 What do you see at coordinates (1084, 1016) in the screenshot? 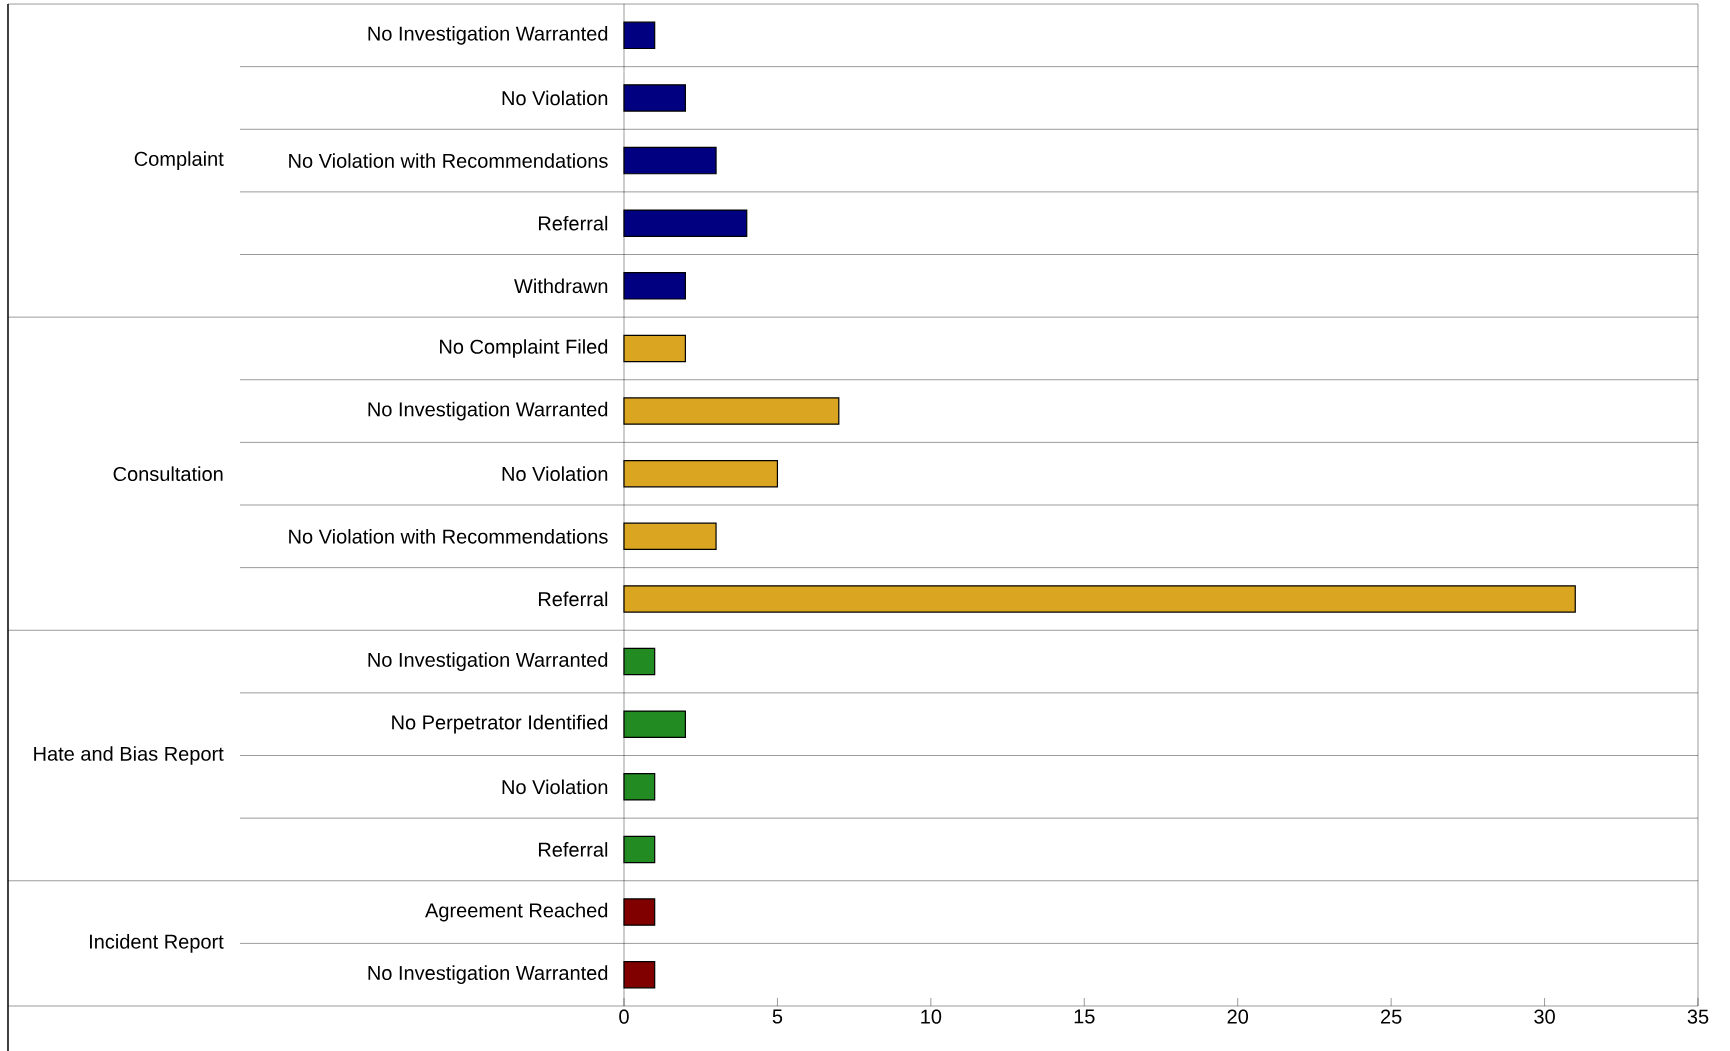
I see `x-tick-label: 15` at bounding box center [1084, 1016].